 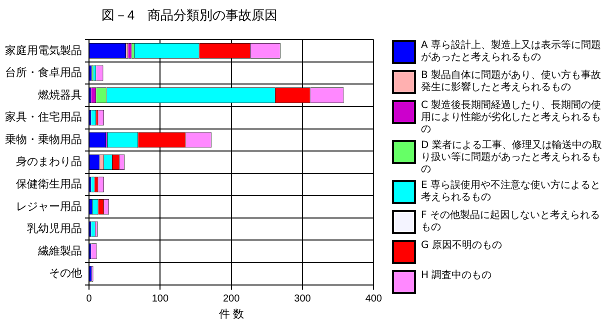 I want to click on legend-label: G 原因不明のもの, so click(x=461, y=246).